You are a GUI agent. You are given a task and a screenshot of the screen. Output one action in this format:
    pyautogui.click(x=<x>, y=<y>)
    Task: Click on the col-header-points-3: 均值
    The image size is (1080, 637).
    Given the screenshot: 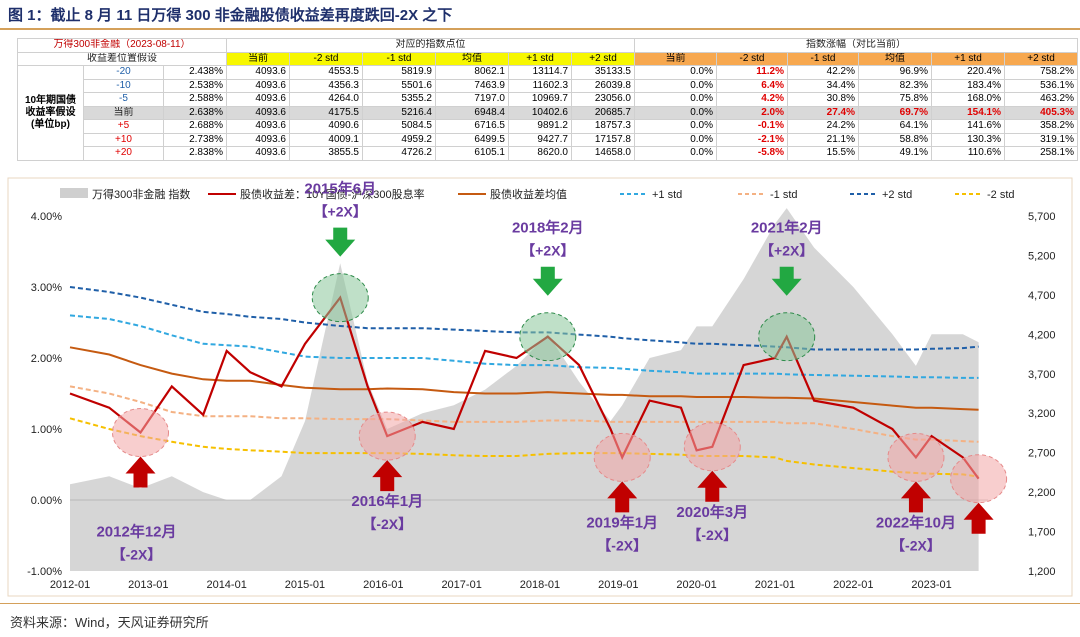 What is the action you would take?
    pyautogui.click(x=472, y=58)
    